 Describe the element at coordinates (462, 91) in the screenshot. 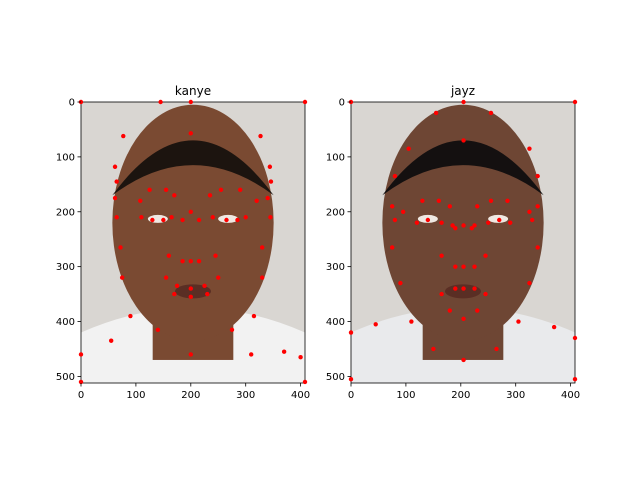

I see `axes-title-jayz: jayz` at that location.